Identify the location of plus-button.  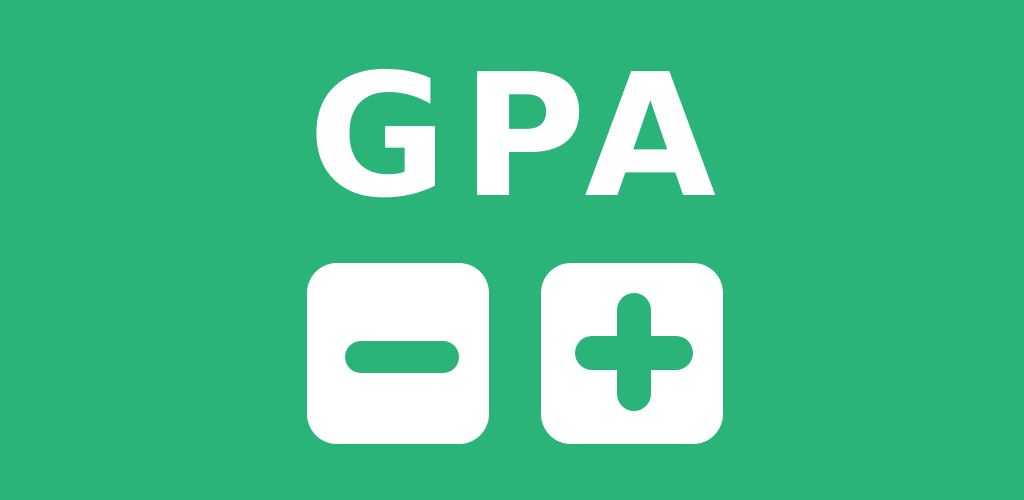
(632, 353).